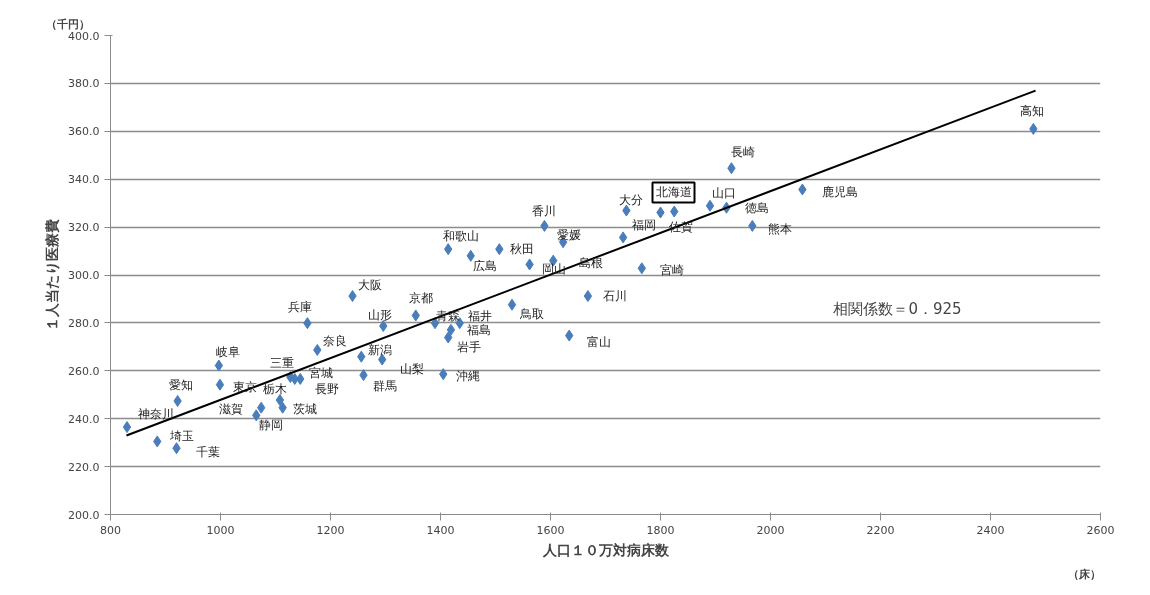  Describe the element at coordinates (531, 313) in the screenshot. I see `annotation: 鳥取` at that location.